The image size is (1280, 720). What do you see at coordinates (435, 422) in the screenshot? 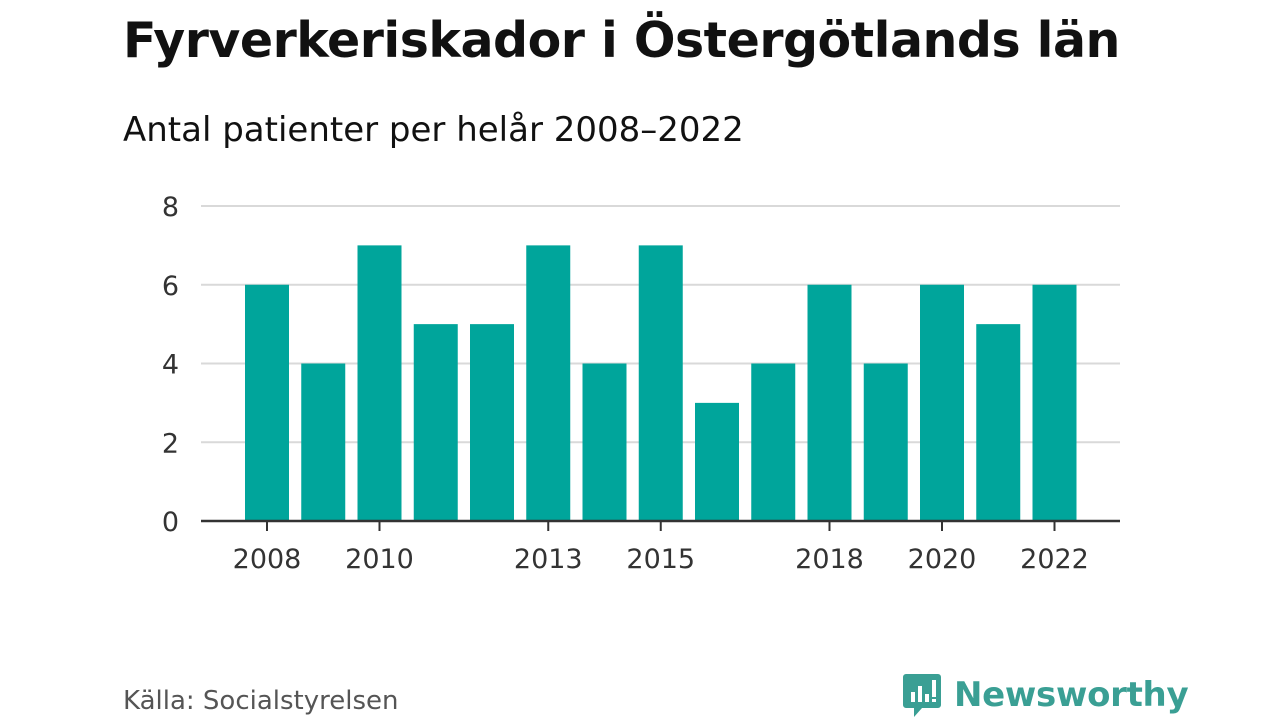
I see `bar-2011` at bounding box center [435, 422].